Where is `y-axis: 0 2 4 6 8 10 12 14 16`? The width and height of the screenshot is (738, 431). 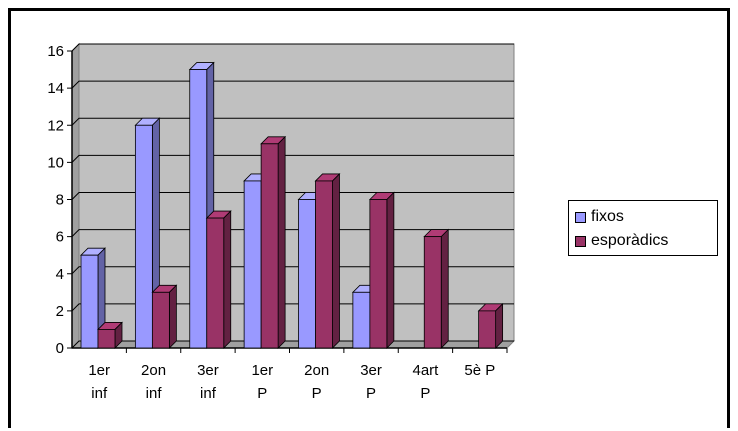
y-axis: 0 2 4 6 8 10 12 14 16 is located at coordinates (60, 200).